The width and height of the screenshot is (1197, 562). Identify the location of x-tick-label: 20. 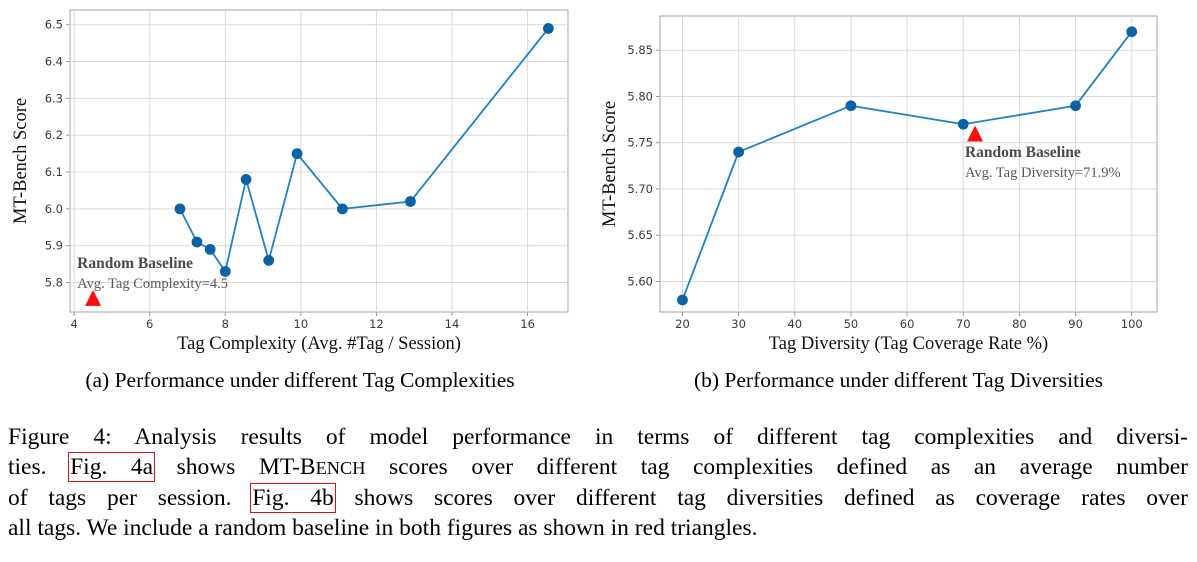
(682, 324).